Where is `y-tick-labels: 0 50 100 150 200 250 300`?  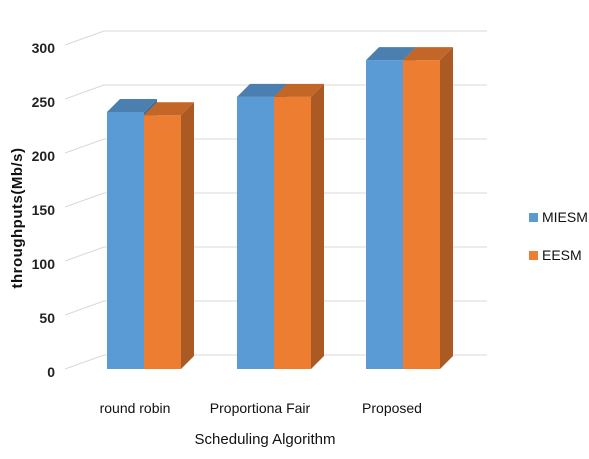 y-tick-labels: 0 50 100 150 200 250 300 is located at coordinates (44, 210).